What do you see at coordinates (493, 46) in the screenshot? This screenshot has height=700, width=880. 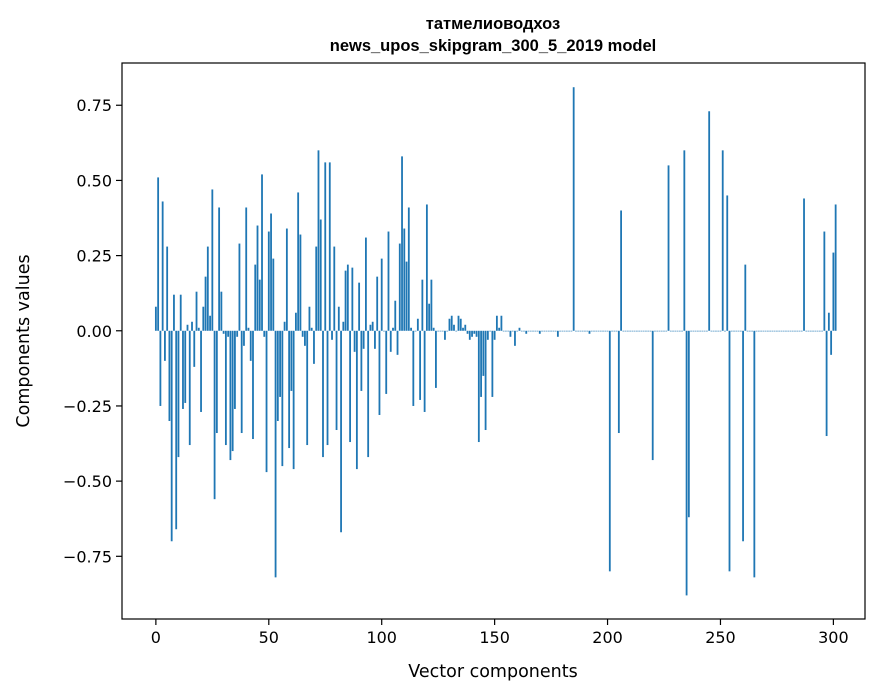 I see `chart-title-line2: news_upos_skipgram_300_5_2019 model` at bounding box center [493, 46].